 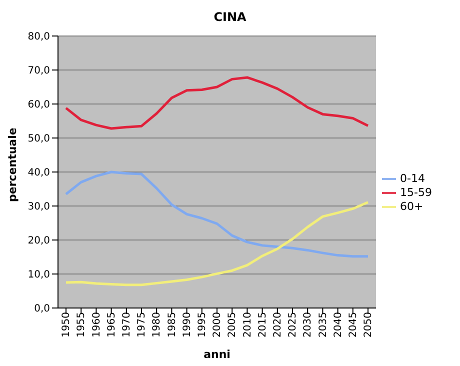 I want to click on chart-title: CINA, so click(x=230, y=17).